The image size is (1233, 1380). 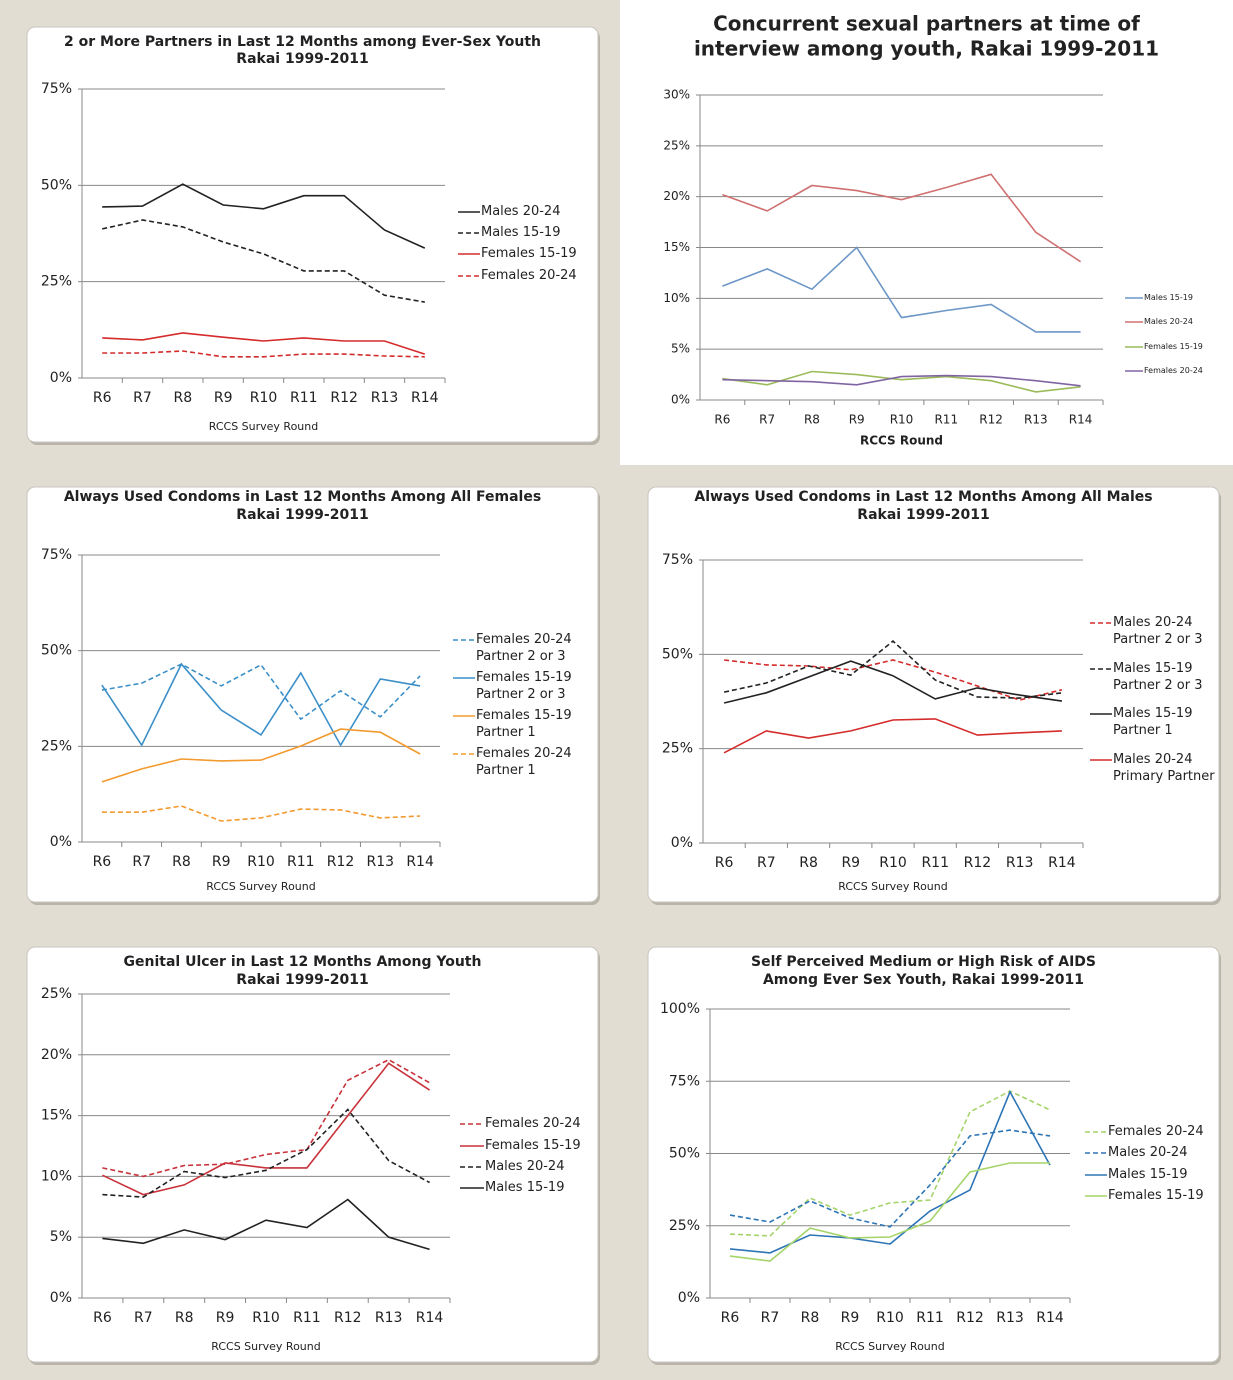 What do you see at coordinates (56, 555) in the screenshot?
I see `y-tick-label: 75%` at bounding box center [56, 555].